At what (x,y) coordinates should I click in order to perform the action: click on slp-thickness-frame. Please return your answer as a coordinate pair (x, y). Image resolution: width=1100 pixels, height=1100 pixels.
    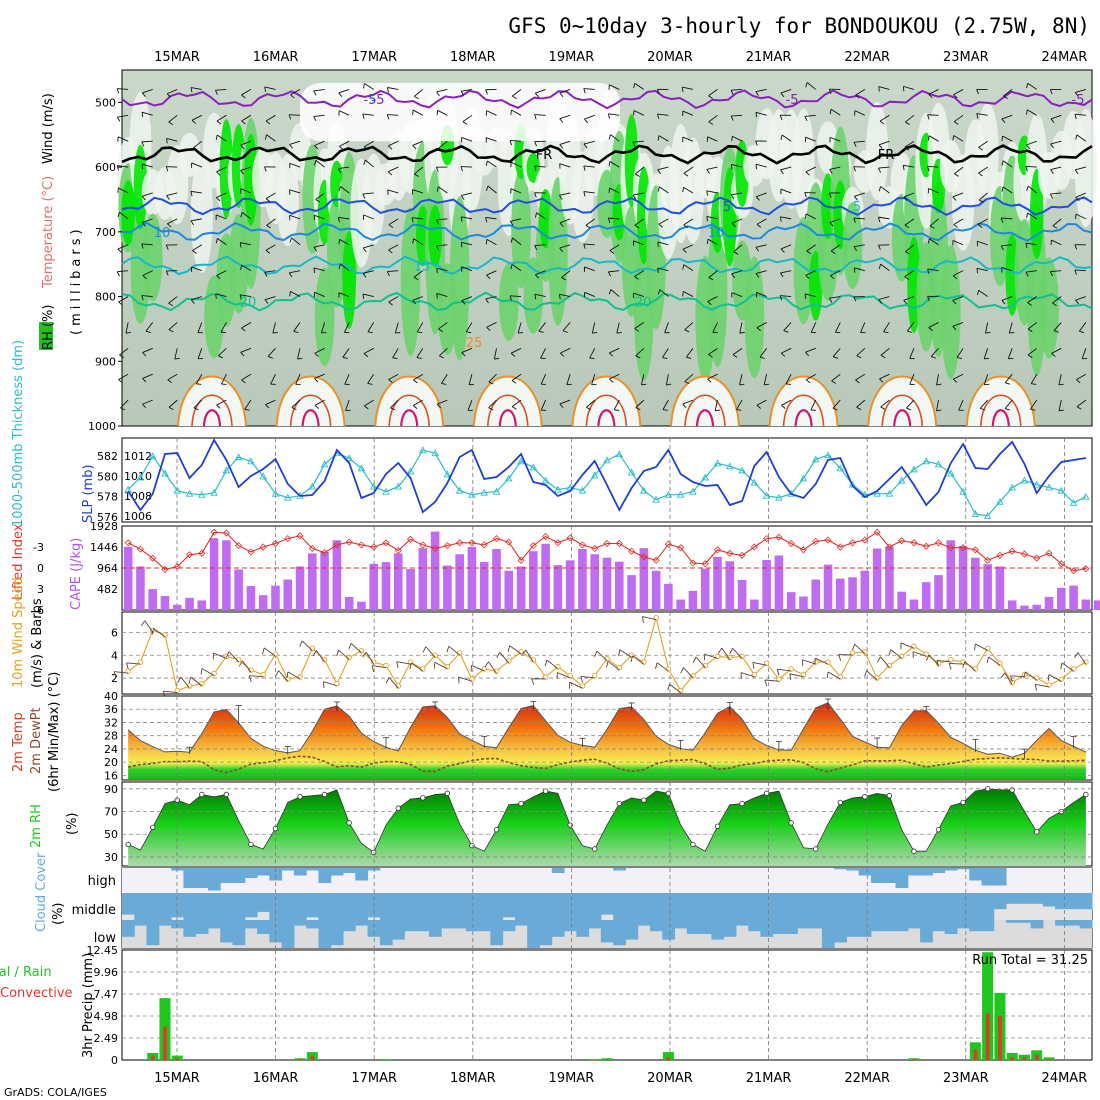
    Looking at the image, I should click on (607, 480).